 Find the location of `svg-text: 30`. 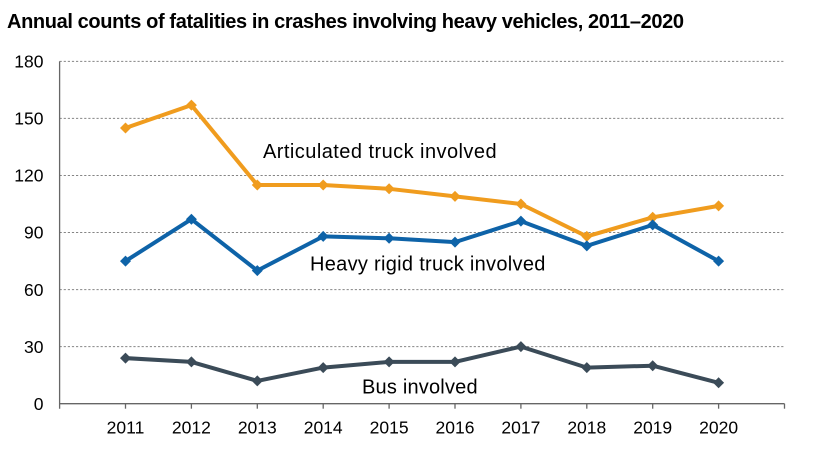

svg-text: 30 is located at coordinates (34, 347).